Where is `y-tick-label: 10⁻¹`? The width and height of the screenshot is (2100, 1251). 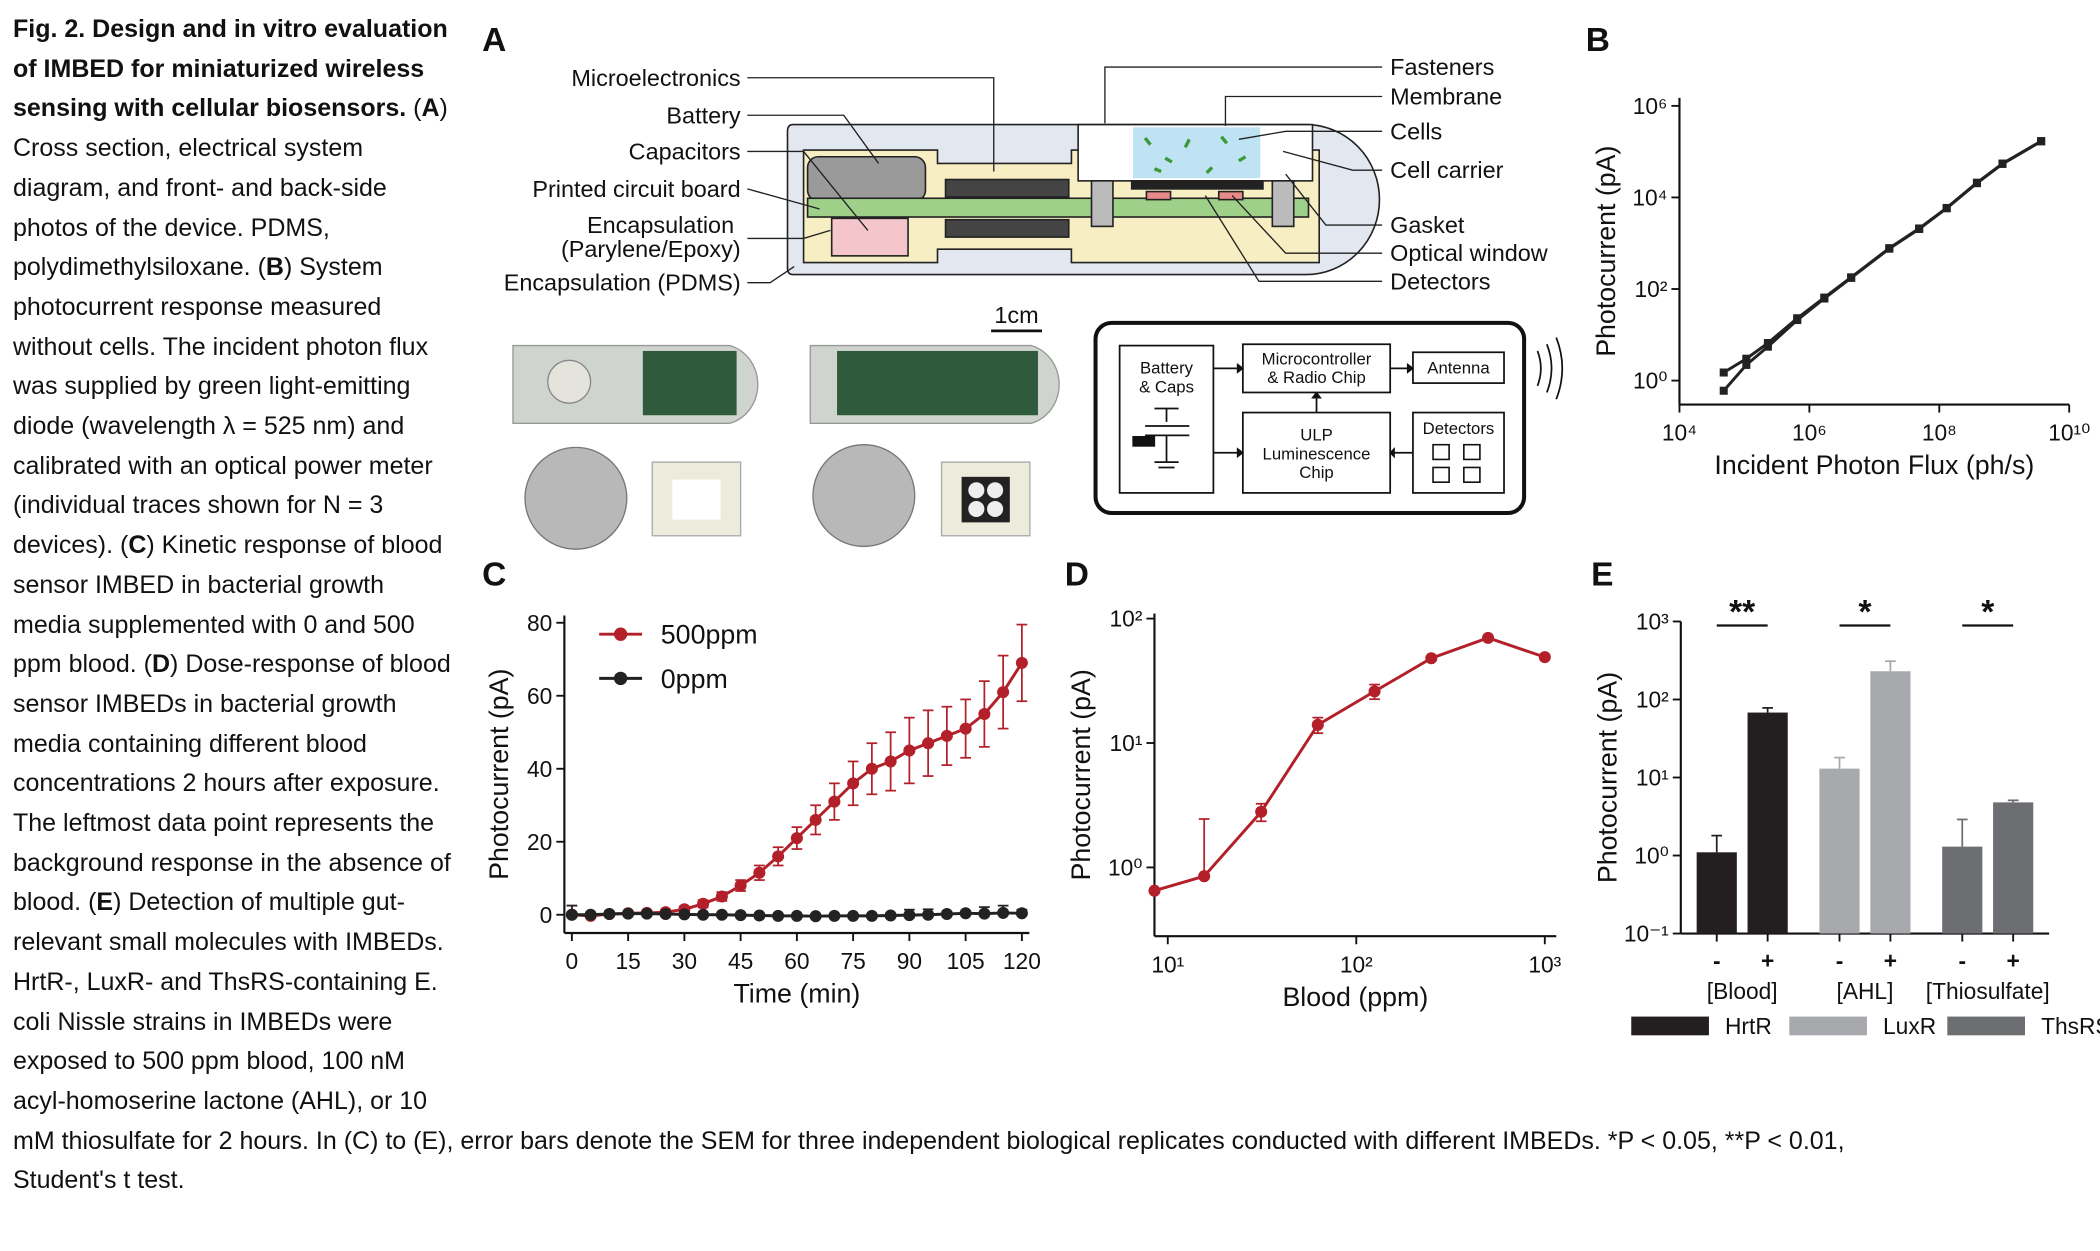 y-tick-label: 10⁻¹ is located at coordinates (1646, 934).